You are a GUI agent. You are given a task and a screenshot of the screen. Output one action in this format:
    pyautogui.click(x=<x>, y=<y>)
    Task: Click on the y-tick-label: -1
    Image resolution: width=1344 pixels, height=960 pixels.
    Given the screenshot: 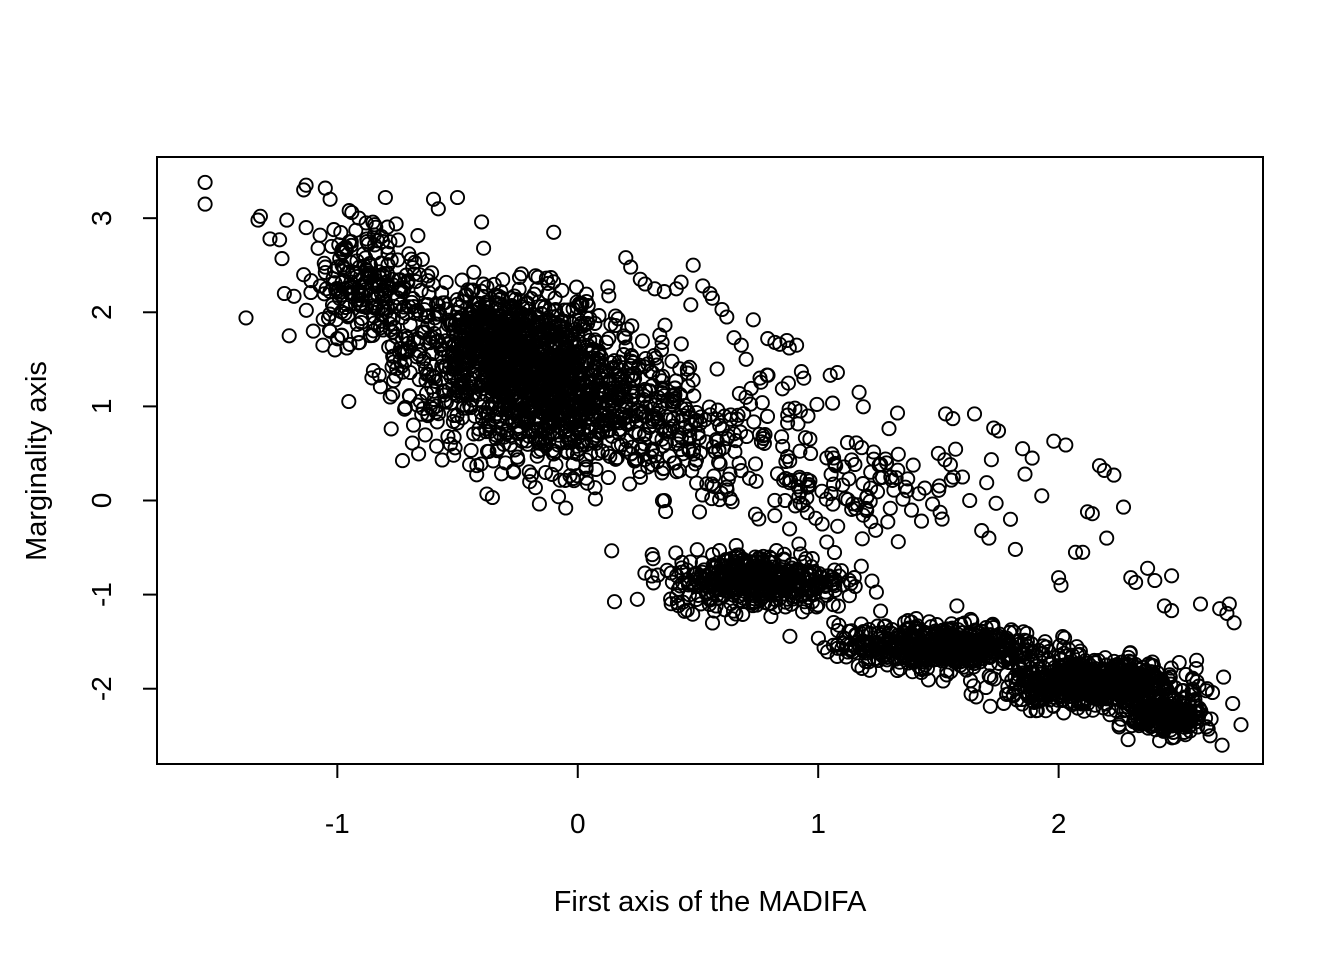 What is the action you would take?
    pyautogui.click(x=101, y=594)
    